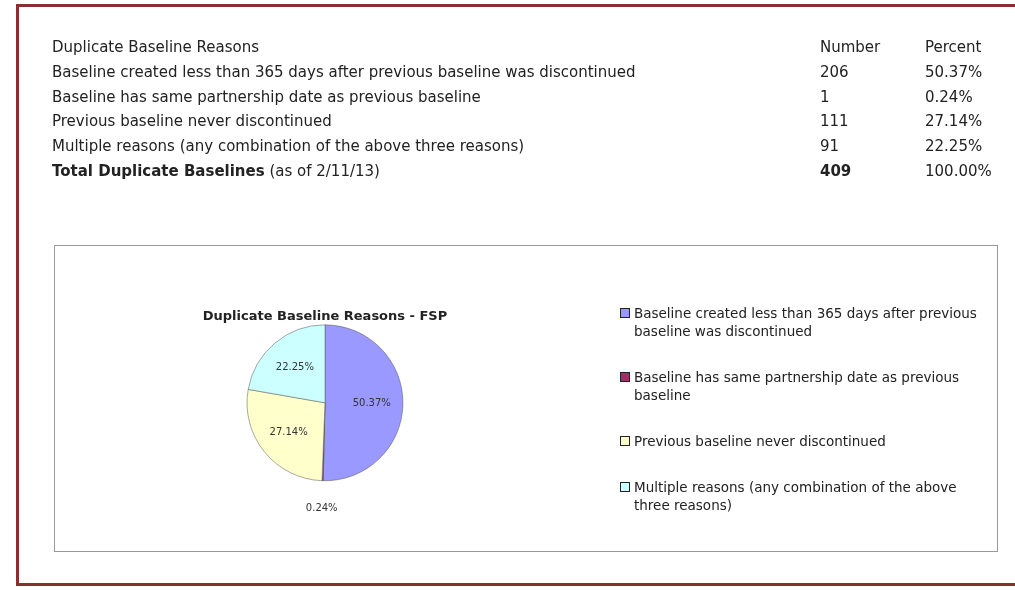 This screenshot has height=590, width=1015. Describe the element at coordinates (760, 441) in the screenshot. I see `legend-label: Previous baseline never discontinued` at that location.